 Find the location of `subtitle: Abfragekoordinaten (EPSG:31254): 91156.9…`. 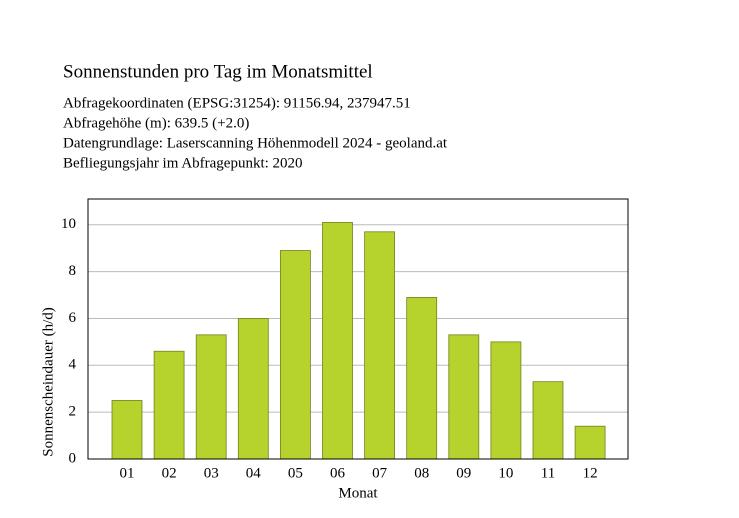

subtitle: Abfragekoordinaten (EPSG:31254): 91156.9… is located at coordinates (237, 103).